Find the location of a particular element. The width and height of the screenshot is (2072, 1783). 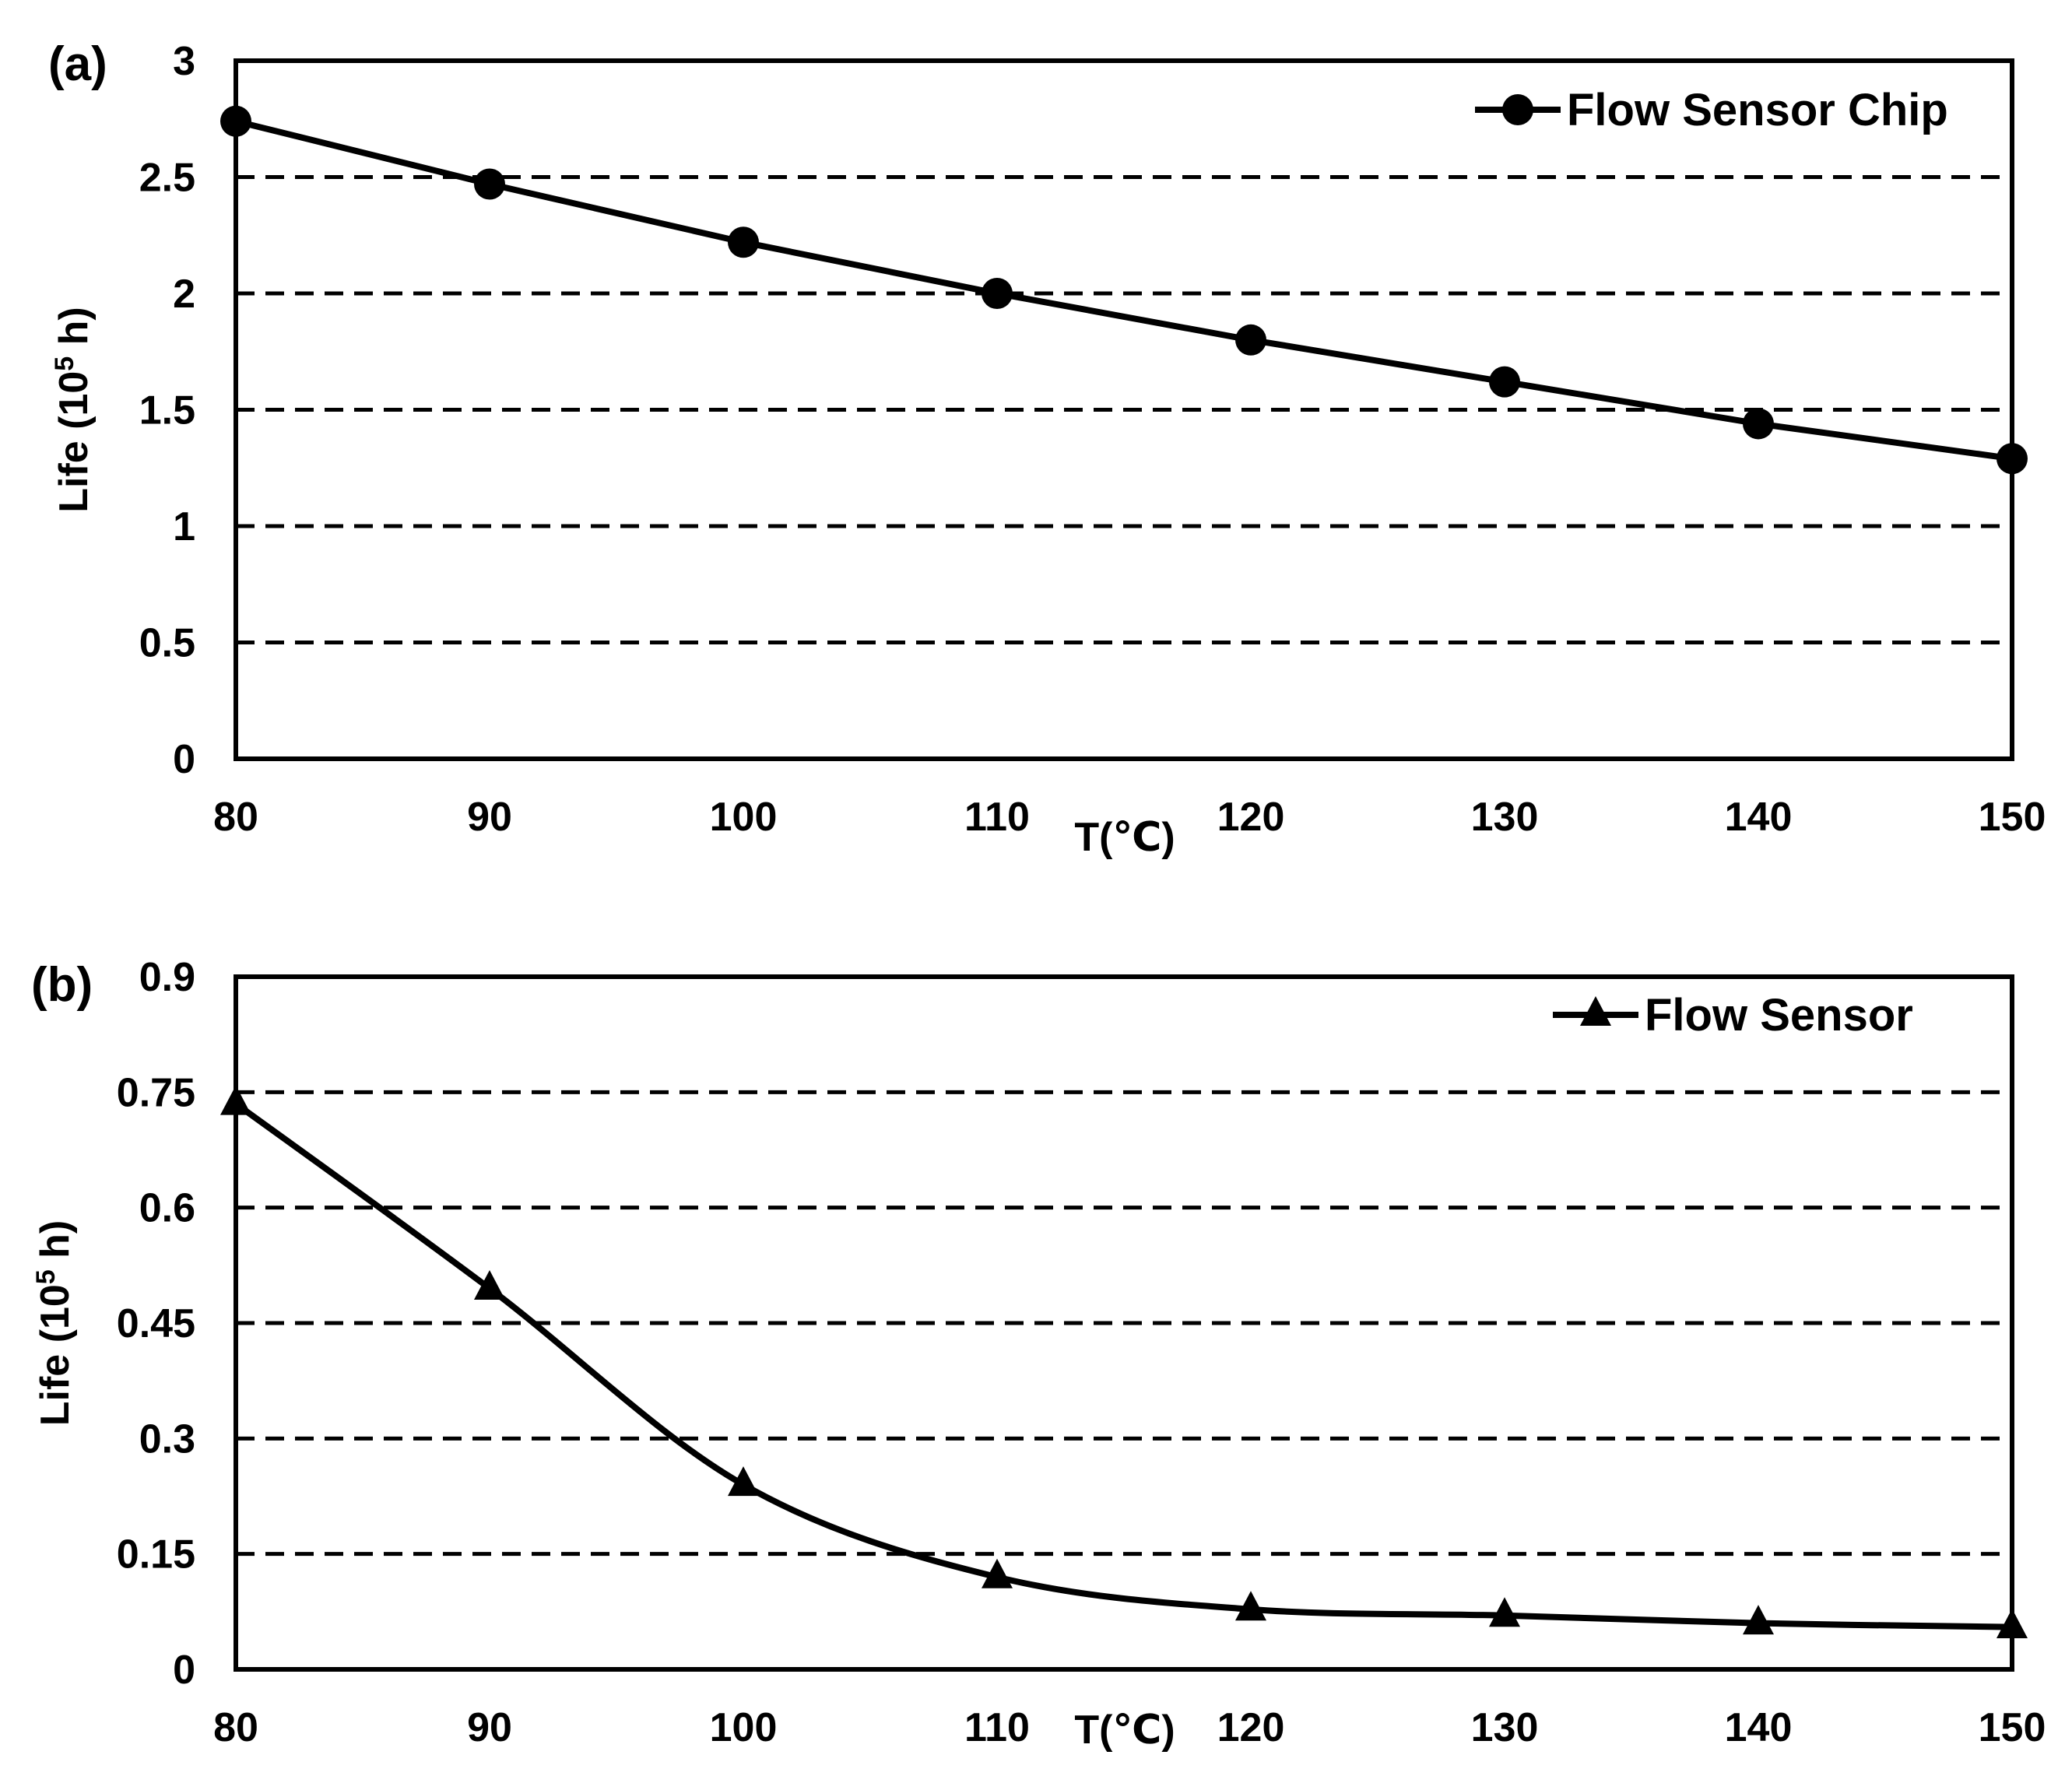

y-tick-label: 0.5 is located at coordinates (167, 643).